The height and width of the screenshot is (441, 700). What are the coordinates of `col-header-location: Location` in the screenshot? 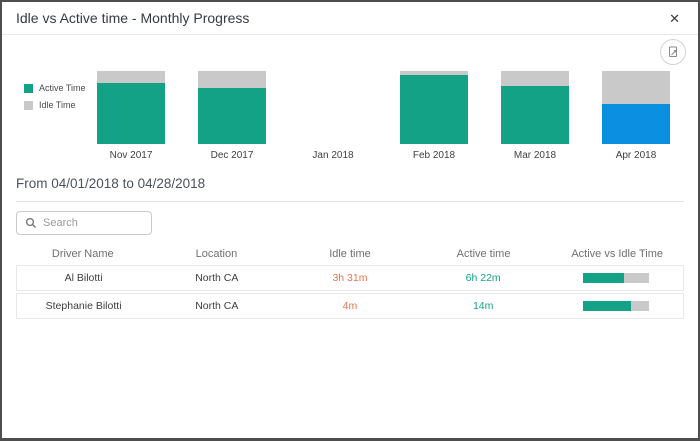 It's located at (216, 254).